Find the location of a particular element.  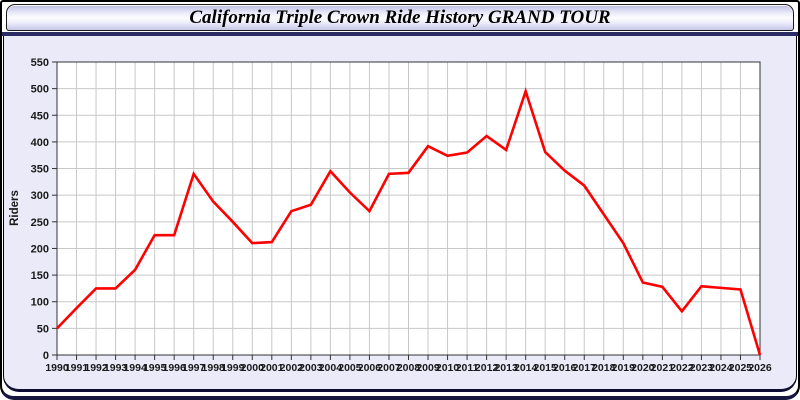

svg-text: 2008 is located at coordinates (409, 368).